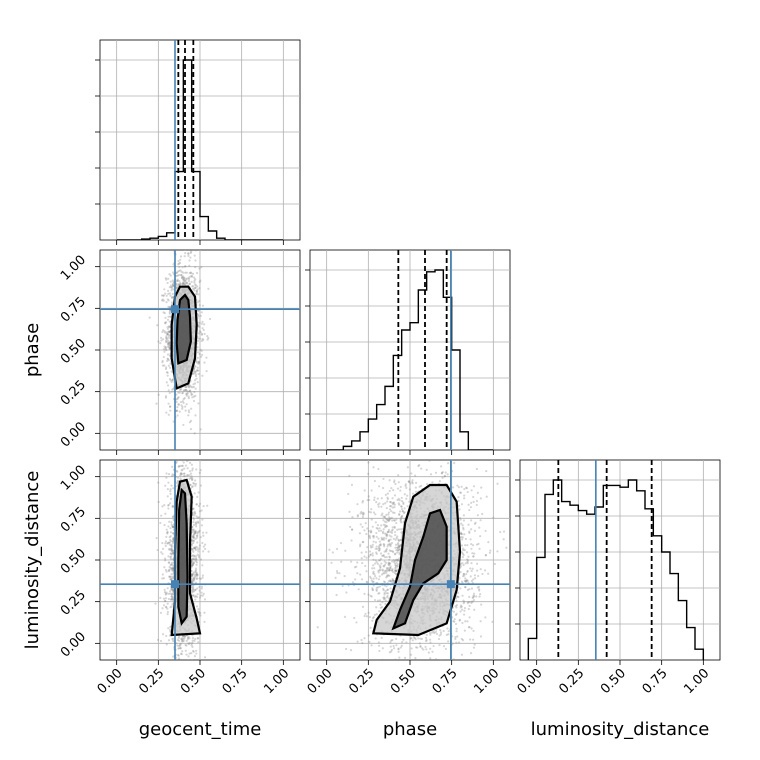  What do you see at coordinates (276, 681) in the screenshot?
I see `x-tick-label: 1.00` at bounding box center [276, 681].